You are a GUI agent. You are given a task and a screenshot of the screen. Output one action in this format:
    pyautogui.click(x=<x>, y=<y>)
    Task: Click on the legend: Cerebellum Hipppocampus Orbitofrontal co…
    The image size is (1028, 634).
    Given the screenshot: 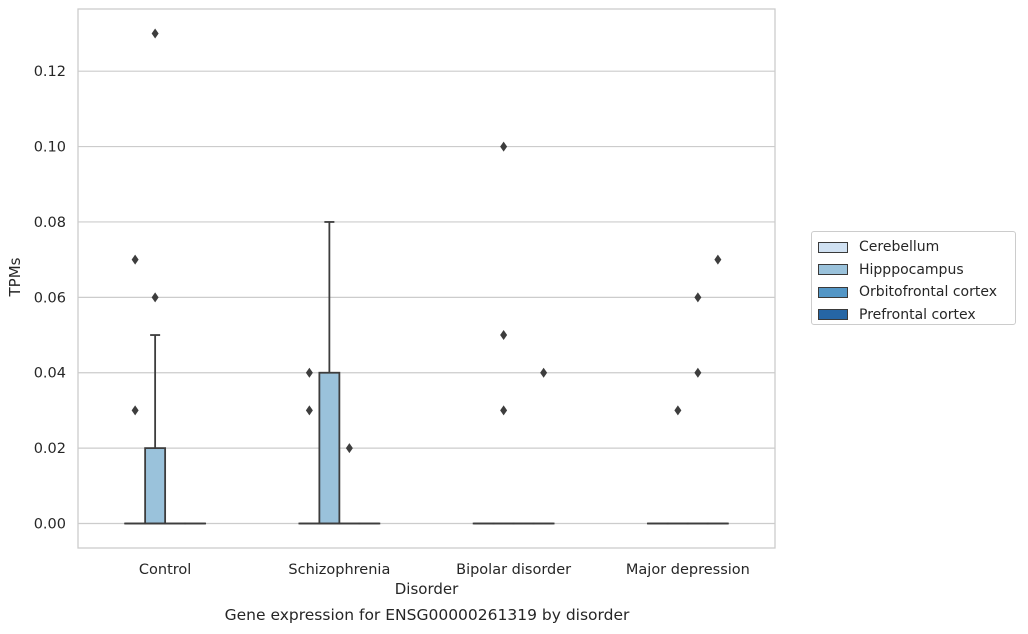 What is the action you would take?
    pyautogui.click(x=913, y=278)
    